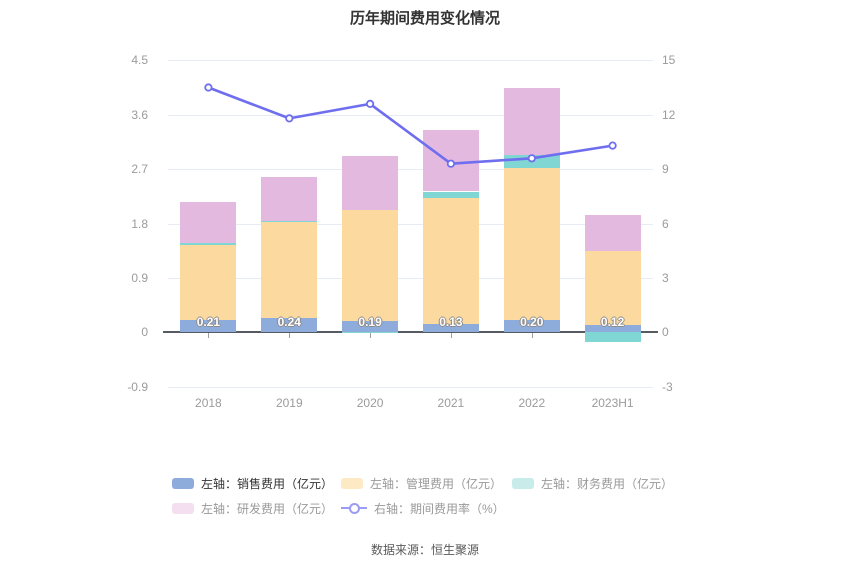  What do you see at coordinates (370, 322) in the screenshot?
I see `bar-value-label: 0.19` at bounding box center [370, 322].